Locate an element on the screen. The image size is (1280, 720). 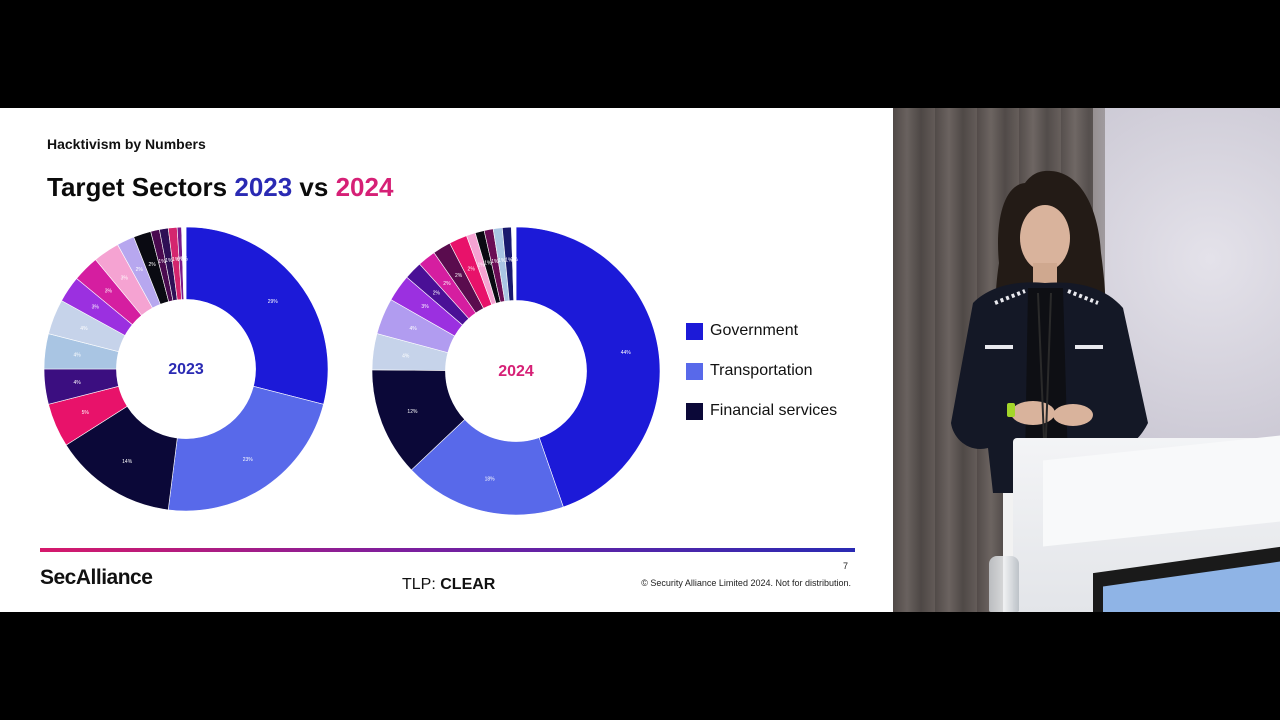
slide-title: Target Sectors 2023 vs 2024 is located at coordinates (220, 187).